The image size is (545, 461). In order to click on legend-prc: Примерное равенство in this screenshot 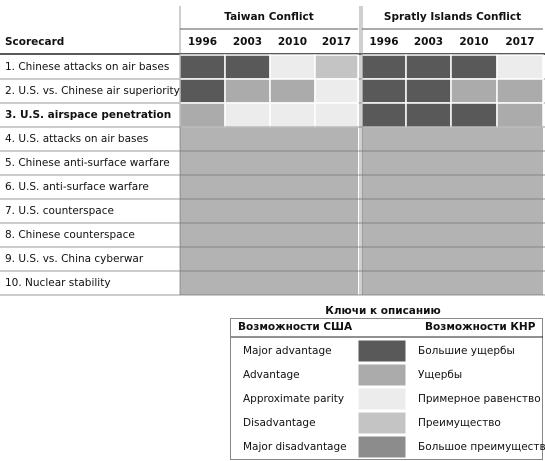, I will do `click(479, 399)`.